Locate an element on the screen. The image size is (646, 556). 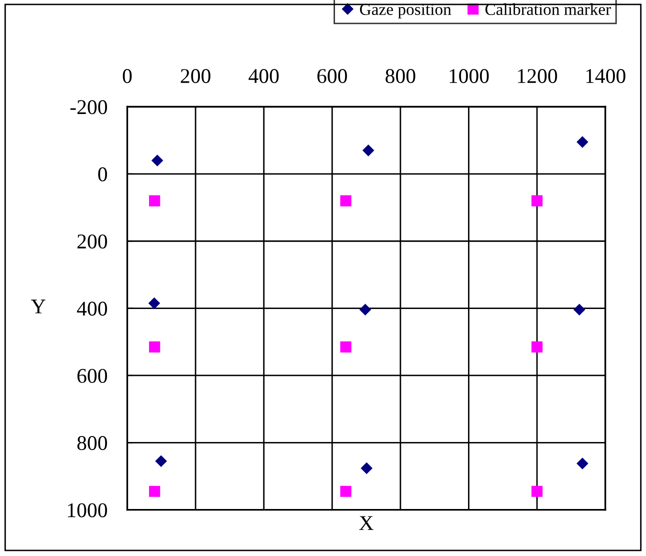
x-axis-title: X is located at coordinates (366, 523).